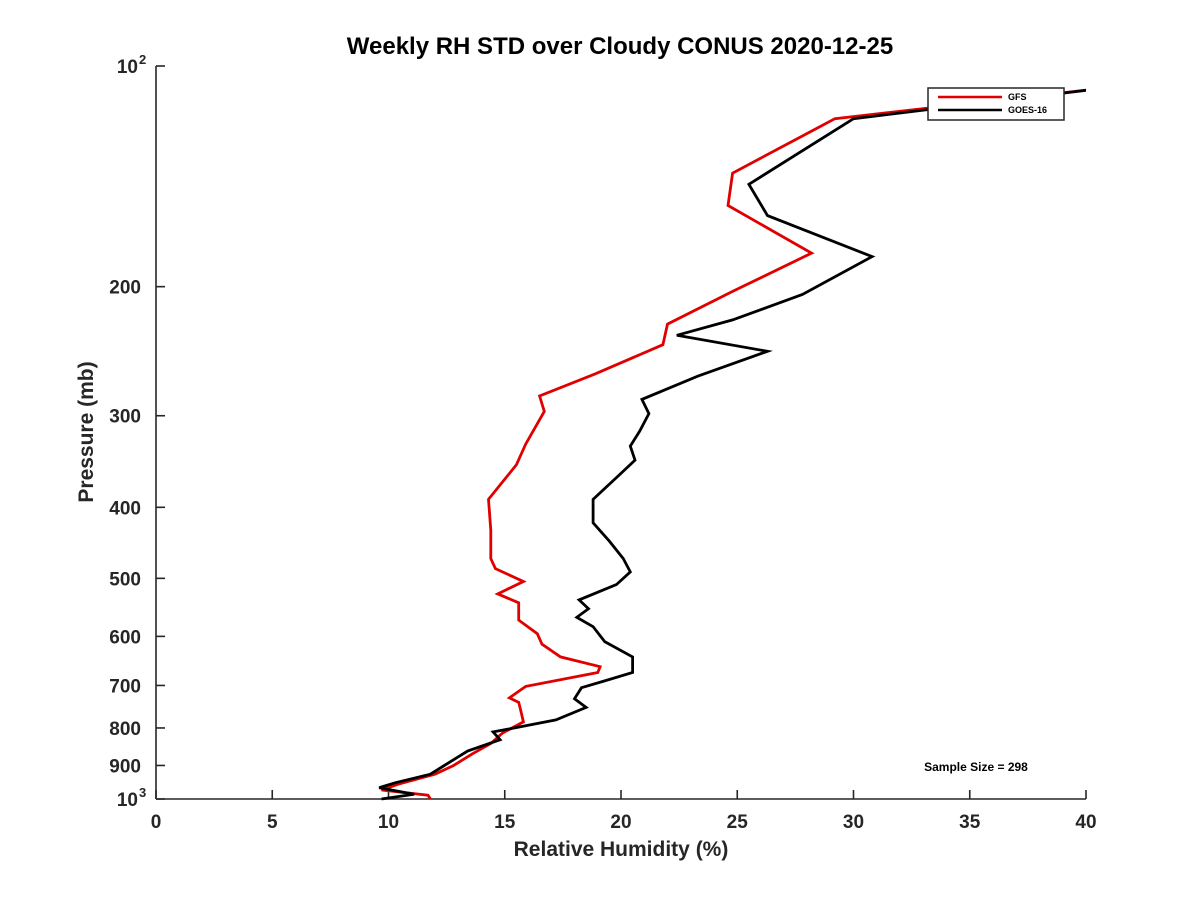 The width and height of the screenshot is (1200, 900). I want to click on y-tick-label-exponent: 2, so click(142, 59).